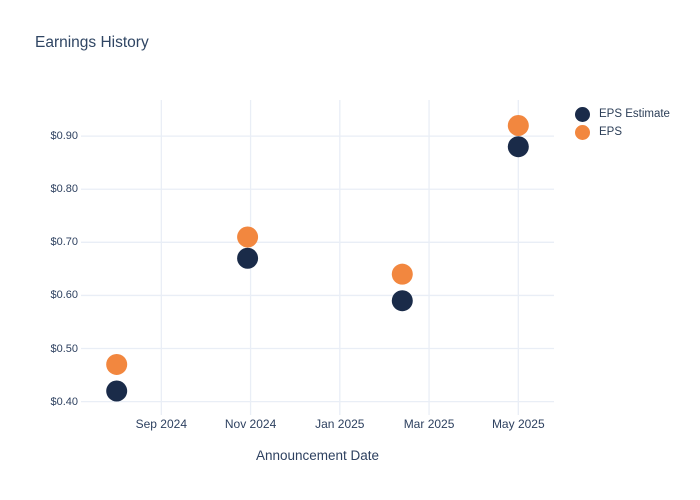 The width and height of the screenshot is (700, 500). Describe the element at coordinates (340, 424) in the screenshot. I see `x-tick-label: Jan 2025` at that location.